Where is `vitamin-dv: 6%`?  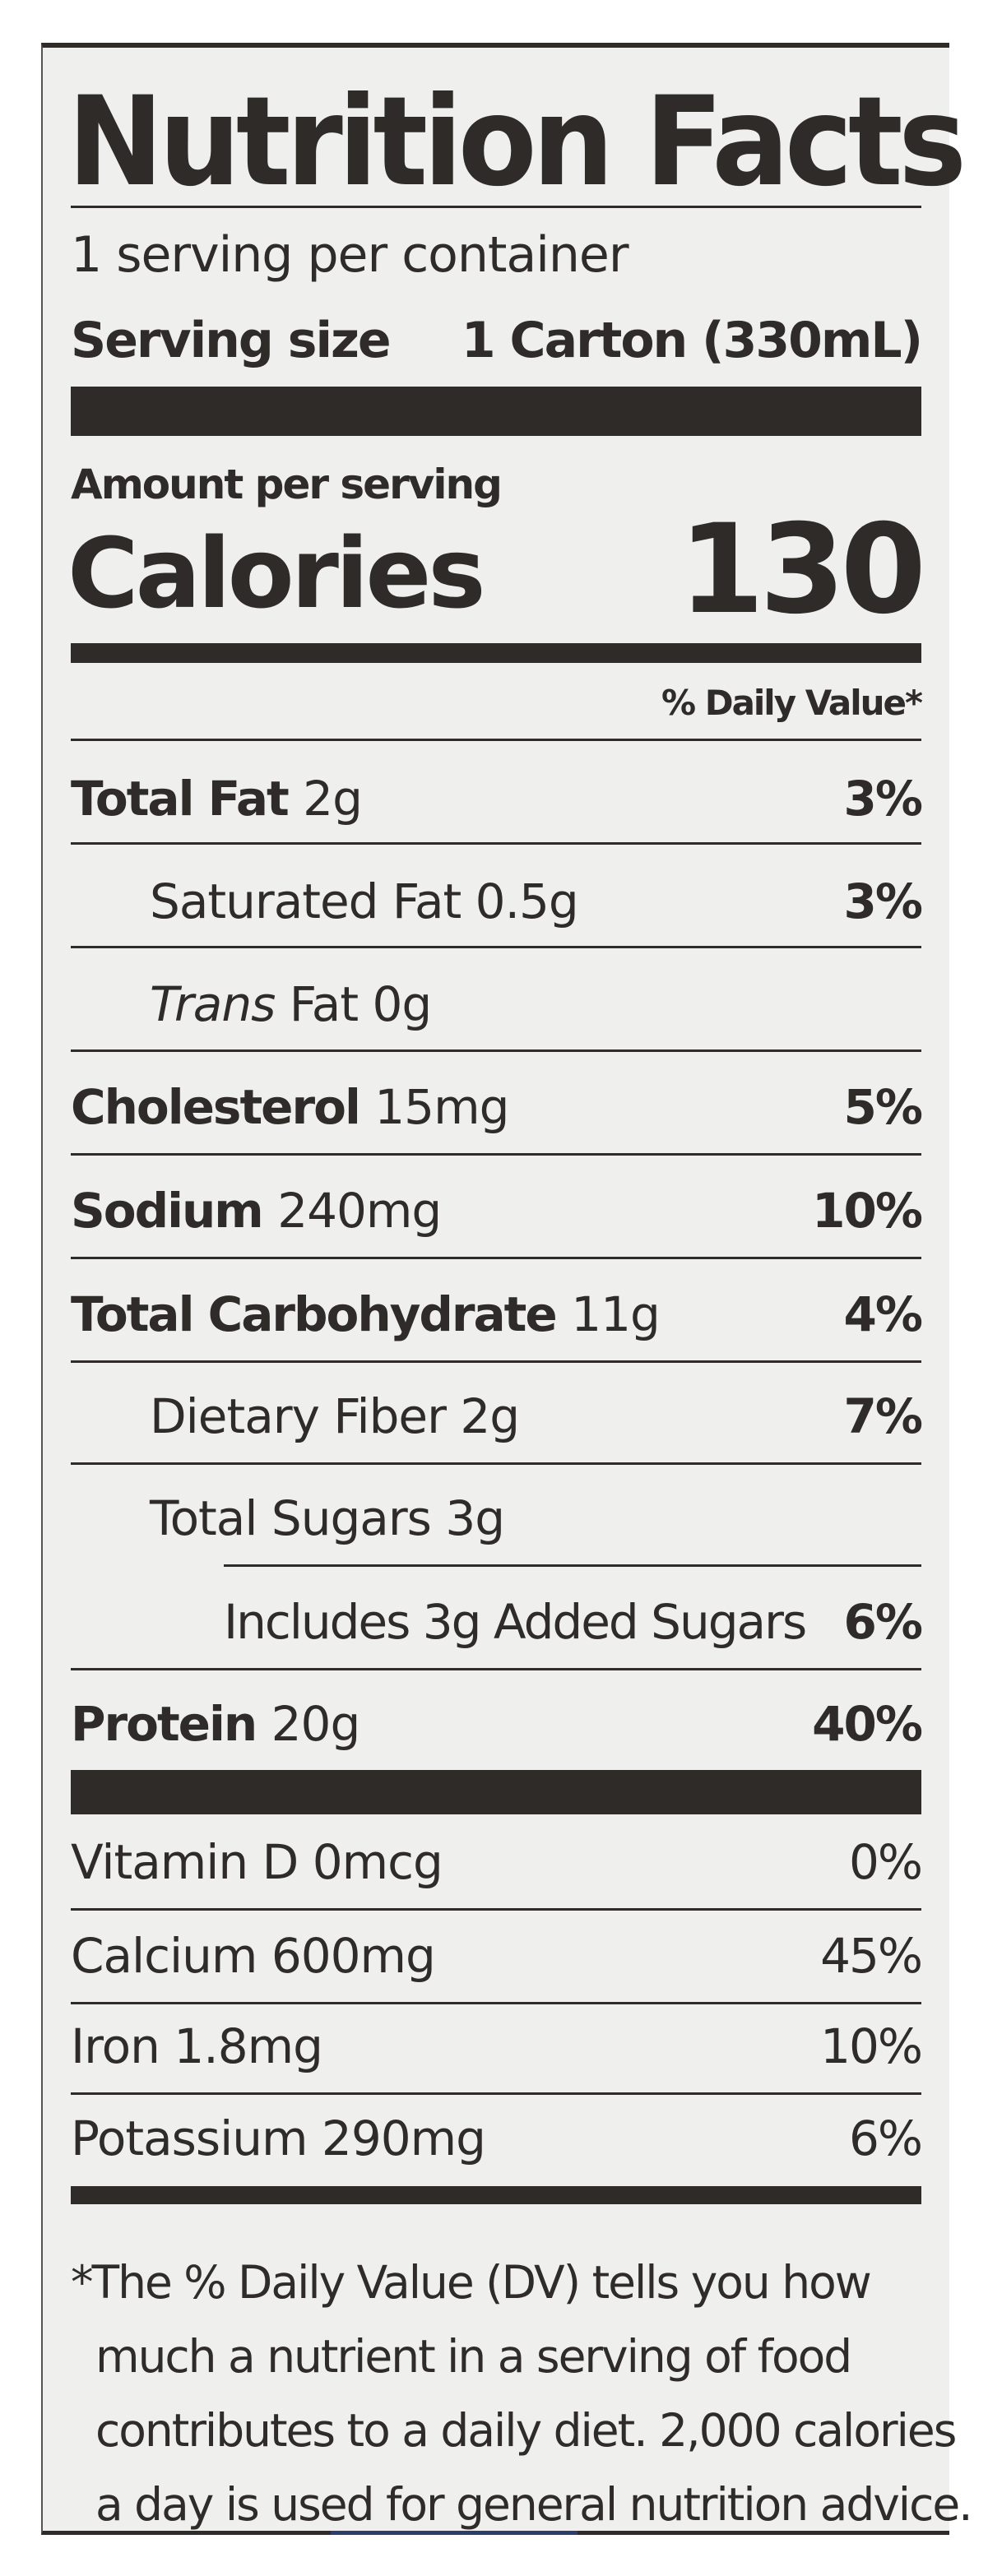 vitamin-dv: 6% is located at coordinates (886, 2138).